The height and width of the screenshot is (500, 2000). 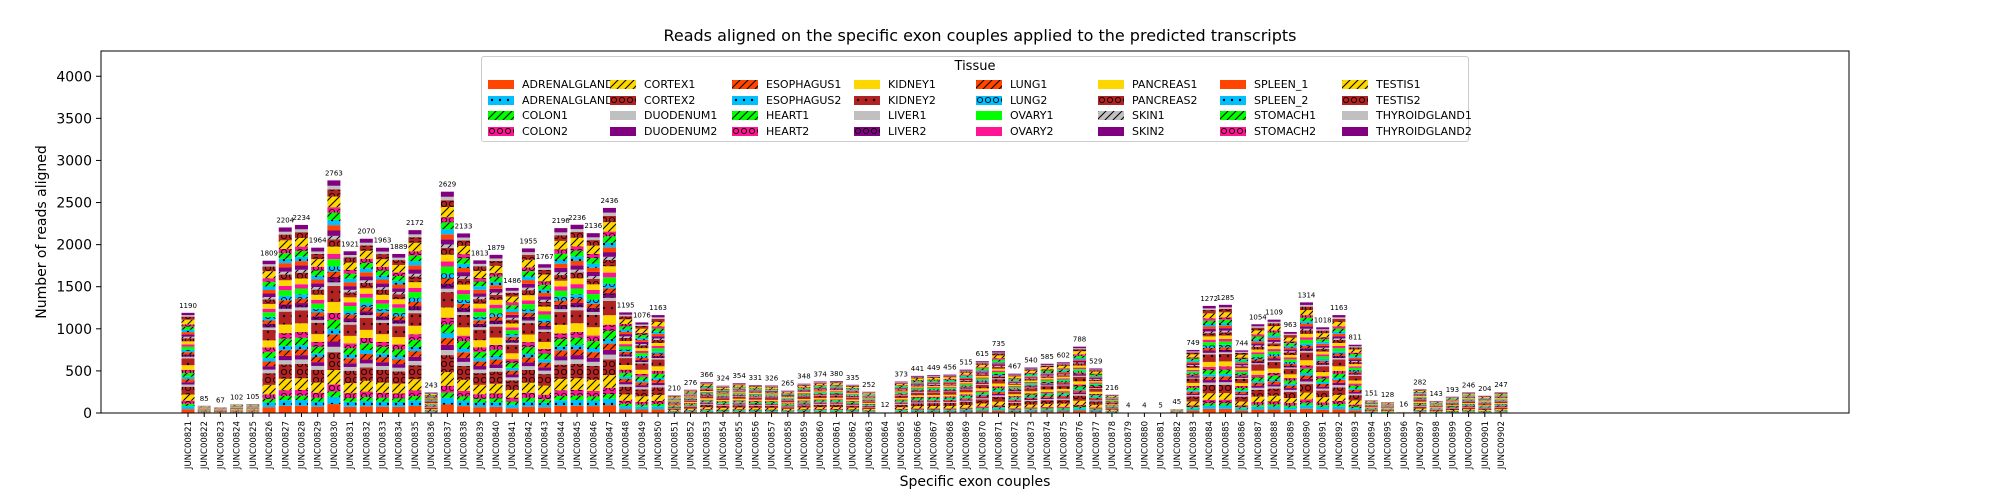 I want to click on legend-label: CORTEX2, so click(x=670, y=100).